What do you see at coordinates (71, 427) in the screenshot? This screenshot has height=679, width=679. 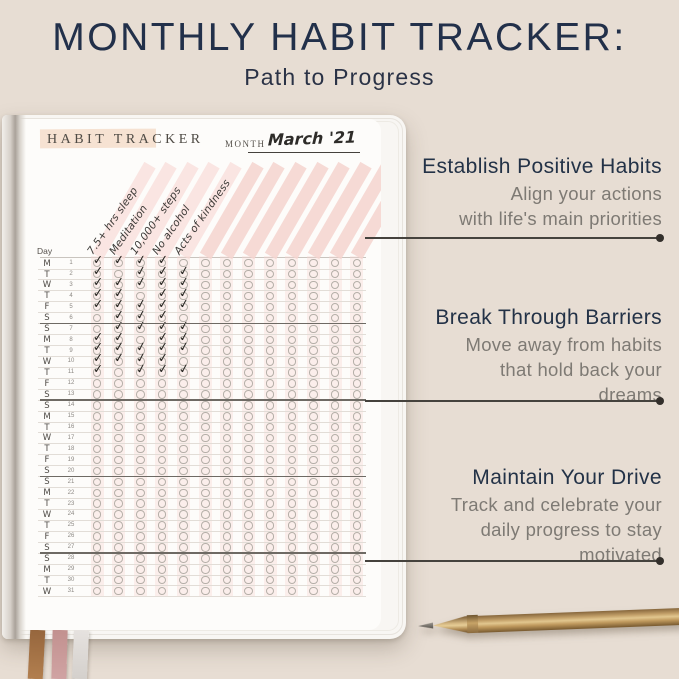 I see `day-number: 16` at bounding box center [71, 427].